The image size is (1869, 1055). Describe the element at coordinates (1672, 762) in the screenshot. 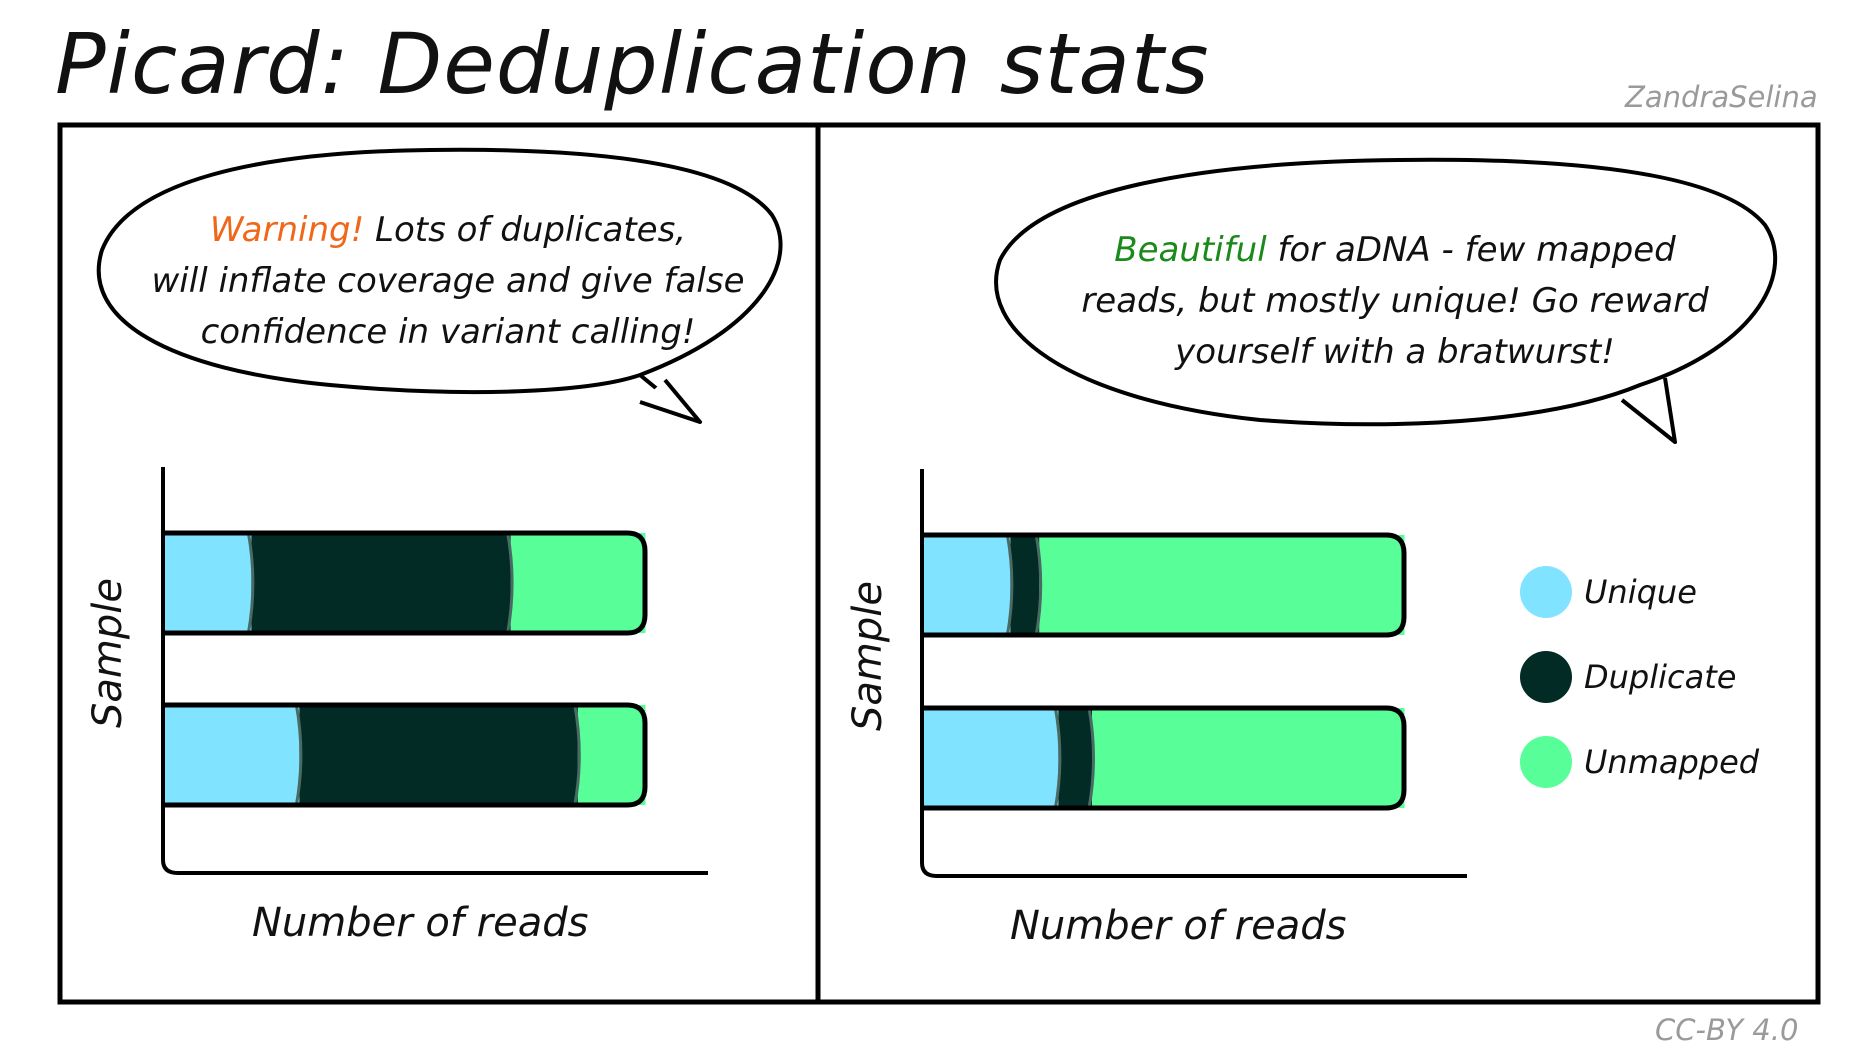

I see `legend-label-unmapped: Unmapped` at that location.